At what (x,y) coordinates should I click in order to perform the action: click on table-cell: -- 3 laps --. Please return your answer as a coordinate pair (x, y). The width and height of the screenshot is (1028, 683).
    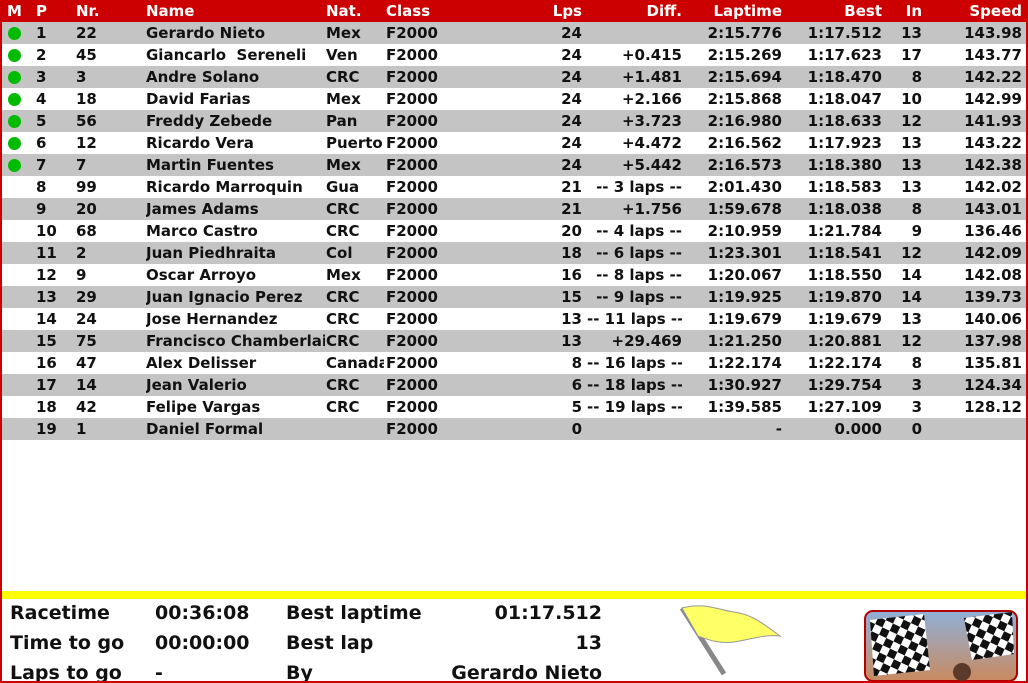
    Looking at the image, I should click on (639, 187).